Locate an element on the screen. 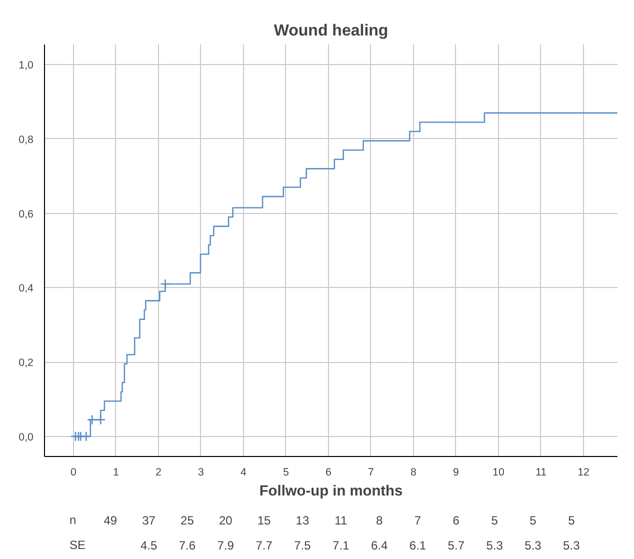 This screenshot has width=634, height=559. text: n is located at coordinates (73, 520).